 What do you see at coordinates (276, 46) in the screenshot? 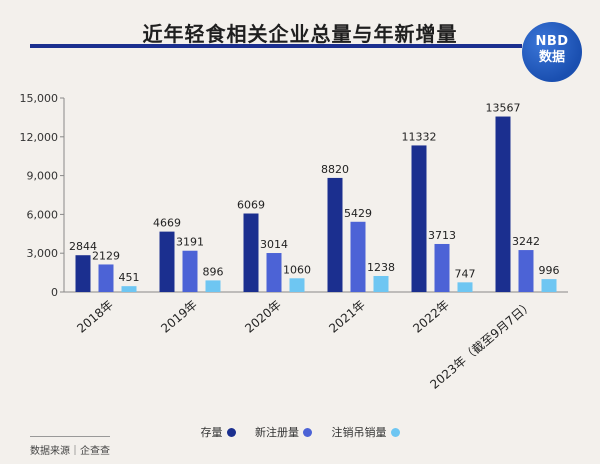
I see `title-underline` at bounding box center [276, 46].